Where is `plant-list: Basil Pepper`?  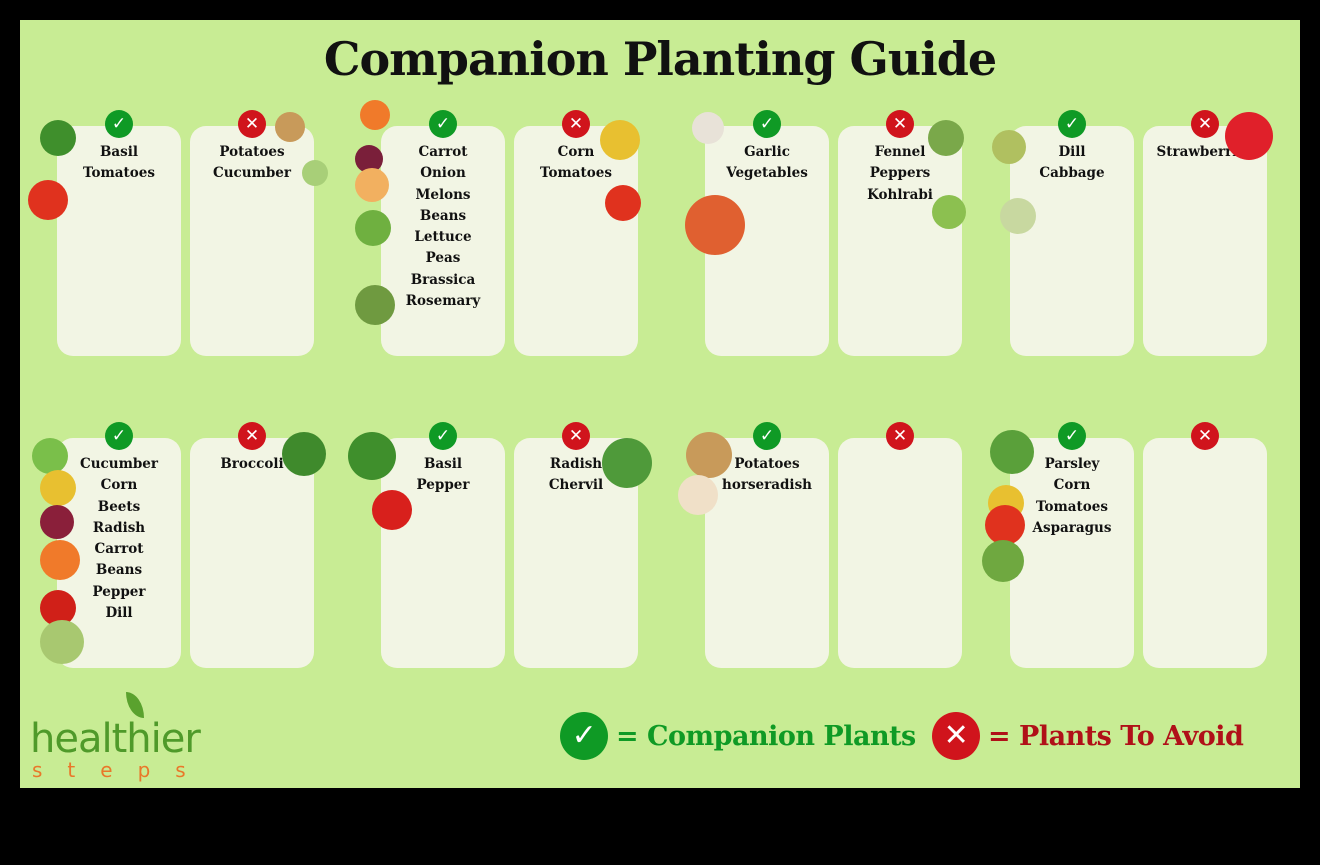
plant-list: Basil Pepper is located at coordinates (443, 475).